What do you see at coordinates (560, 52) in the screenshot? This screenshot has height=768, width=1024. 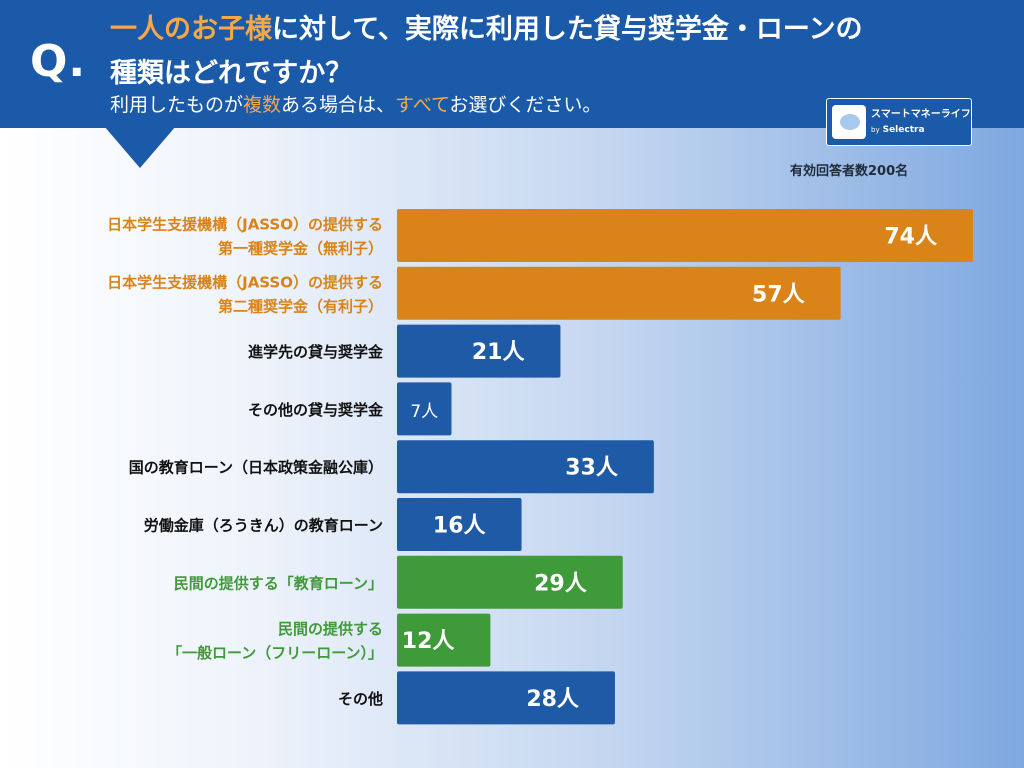 I see `question-title: 一人のお子様に対して、実際に利用した貸与奨学金・ローンの 種類はどれですか？` at bounding box center [560, 52].